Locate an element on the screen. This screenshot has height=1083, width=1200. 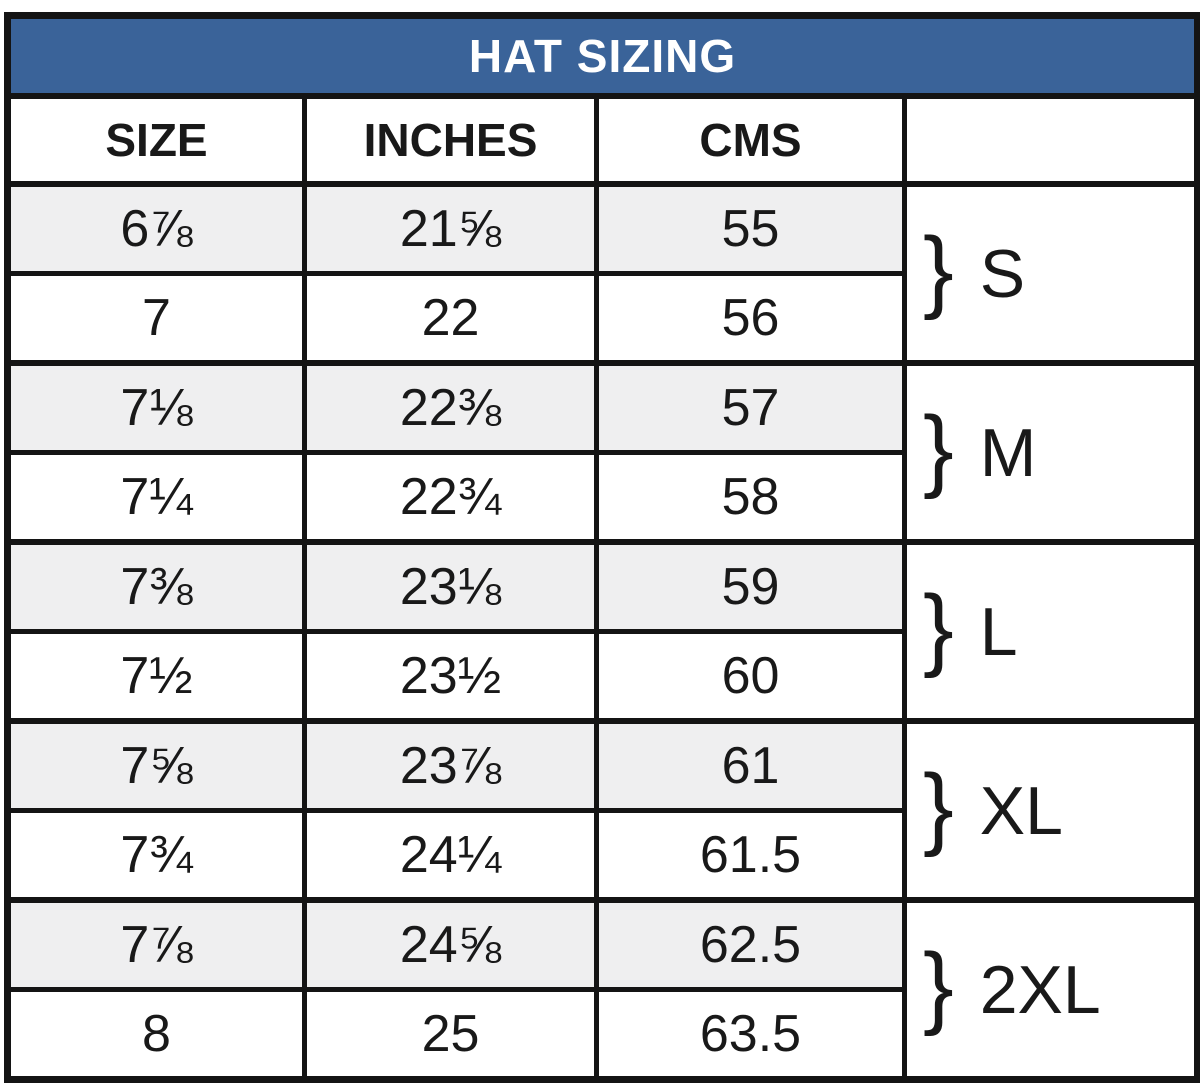
inches-cell: 23½ is located at coordinates (450, 676).